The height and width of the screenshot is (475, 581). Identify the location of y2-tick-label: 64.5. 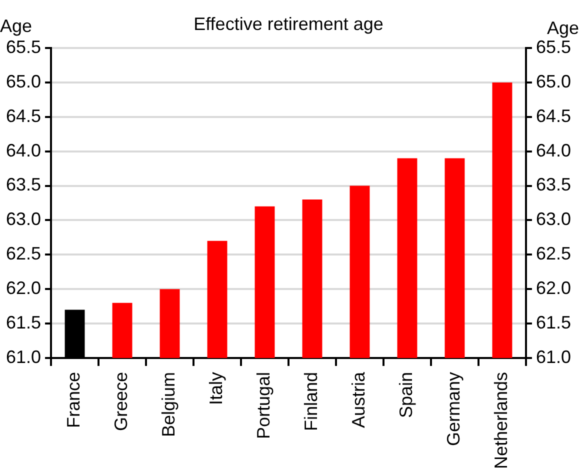
(554, 116).